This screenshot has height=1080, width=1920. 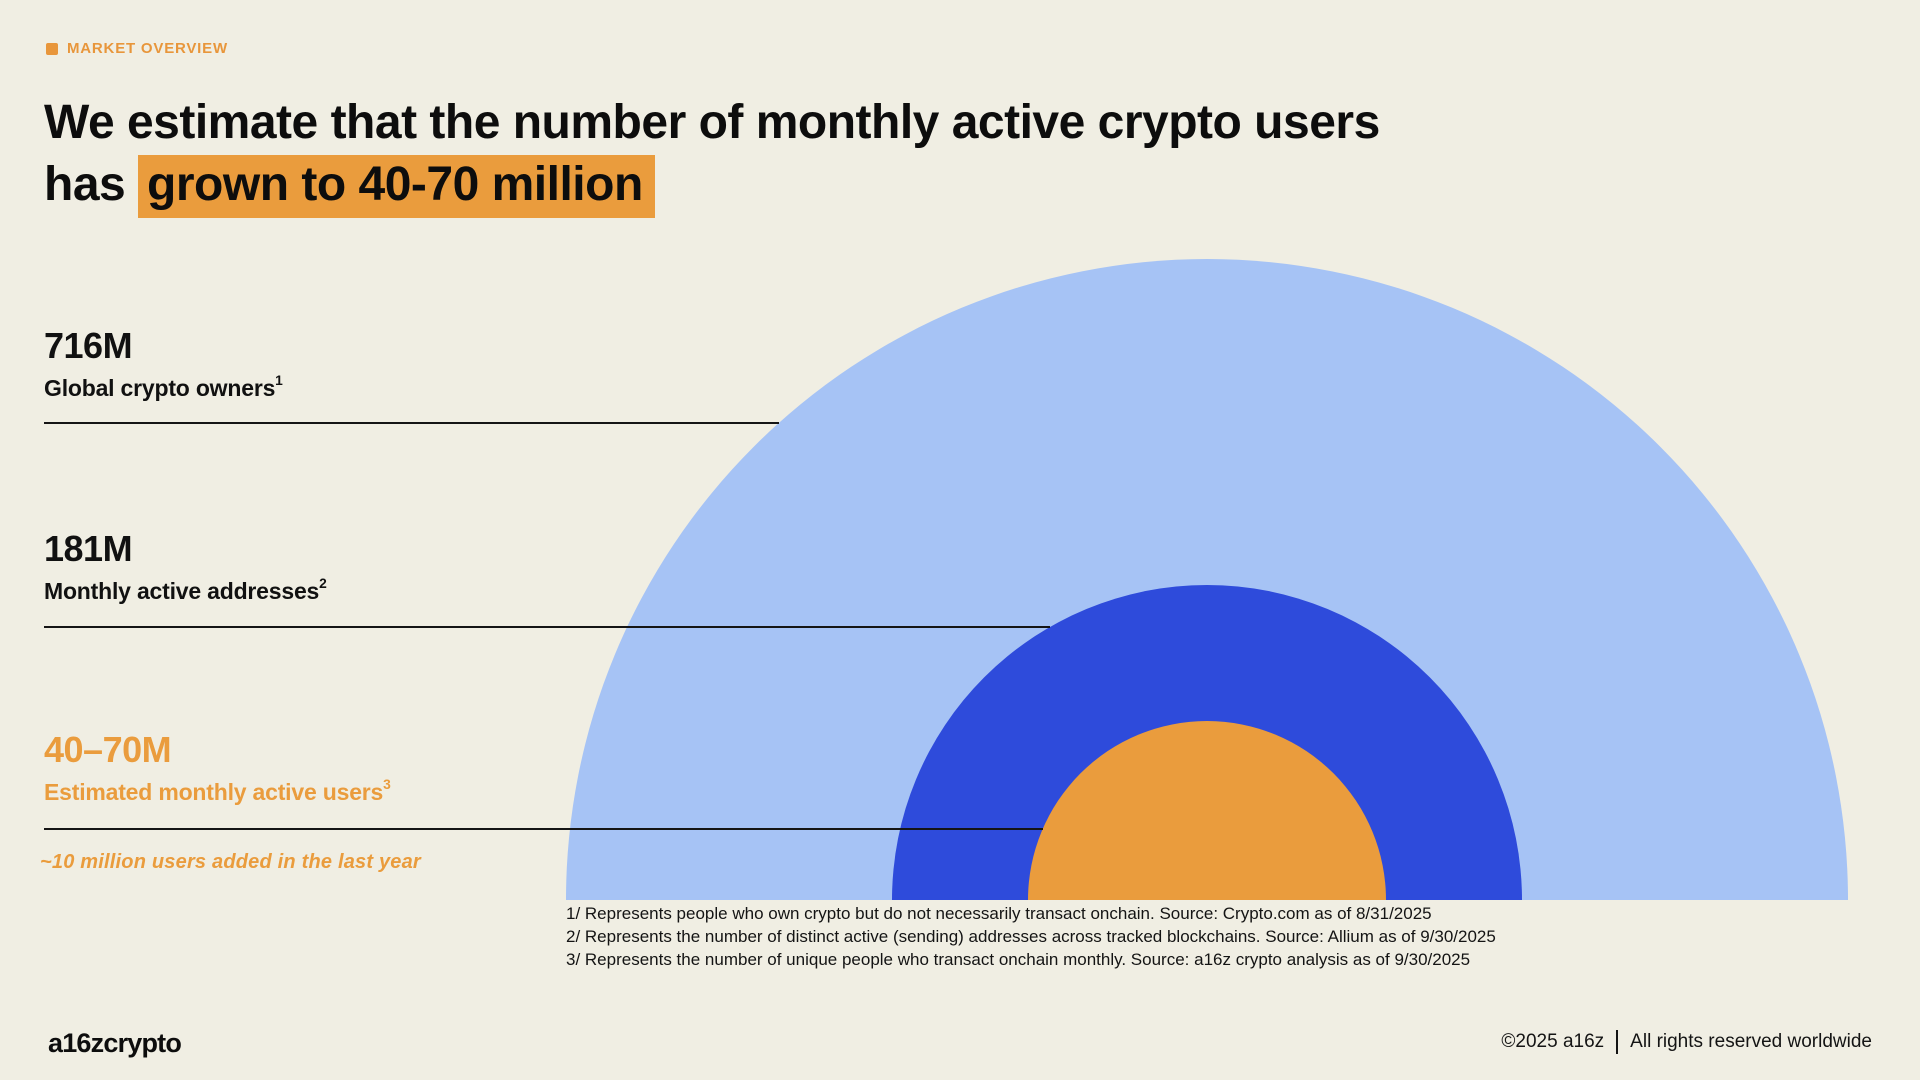 What do you see at coordinates (323, 584) in the screenshot?
I see `footnote-marker: 2` at bounding box center [323, 584].